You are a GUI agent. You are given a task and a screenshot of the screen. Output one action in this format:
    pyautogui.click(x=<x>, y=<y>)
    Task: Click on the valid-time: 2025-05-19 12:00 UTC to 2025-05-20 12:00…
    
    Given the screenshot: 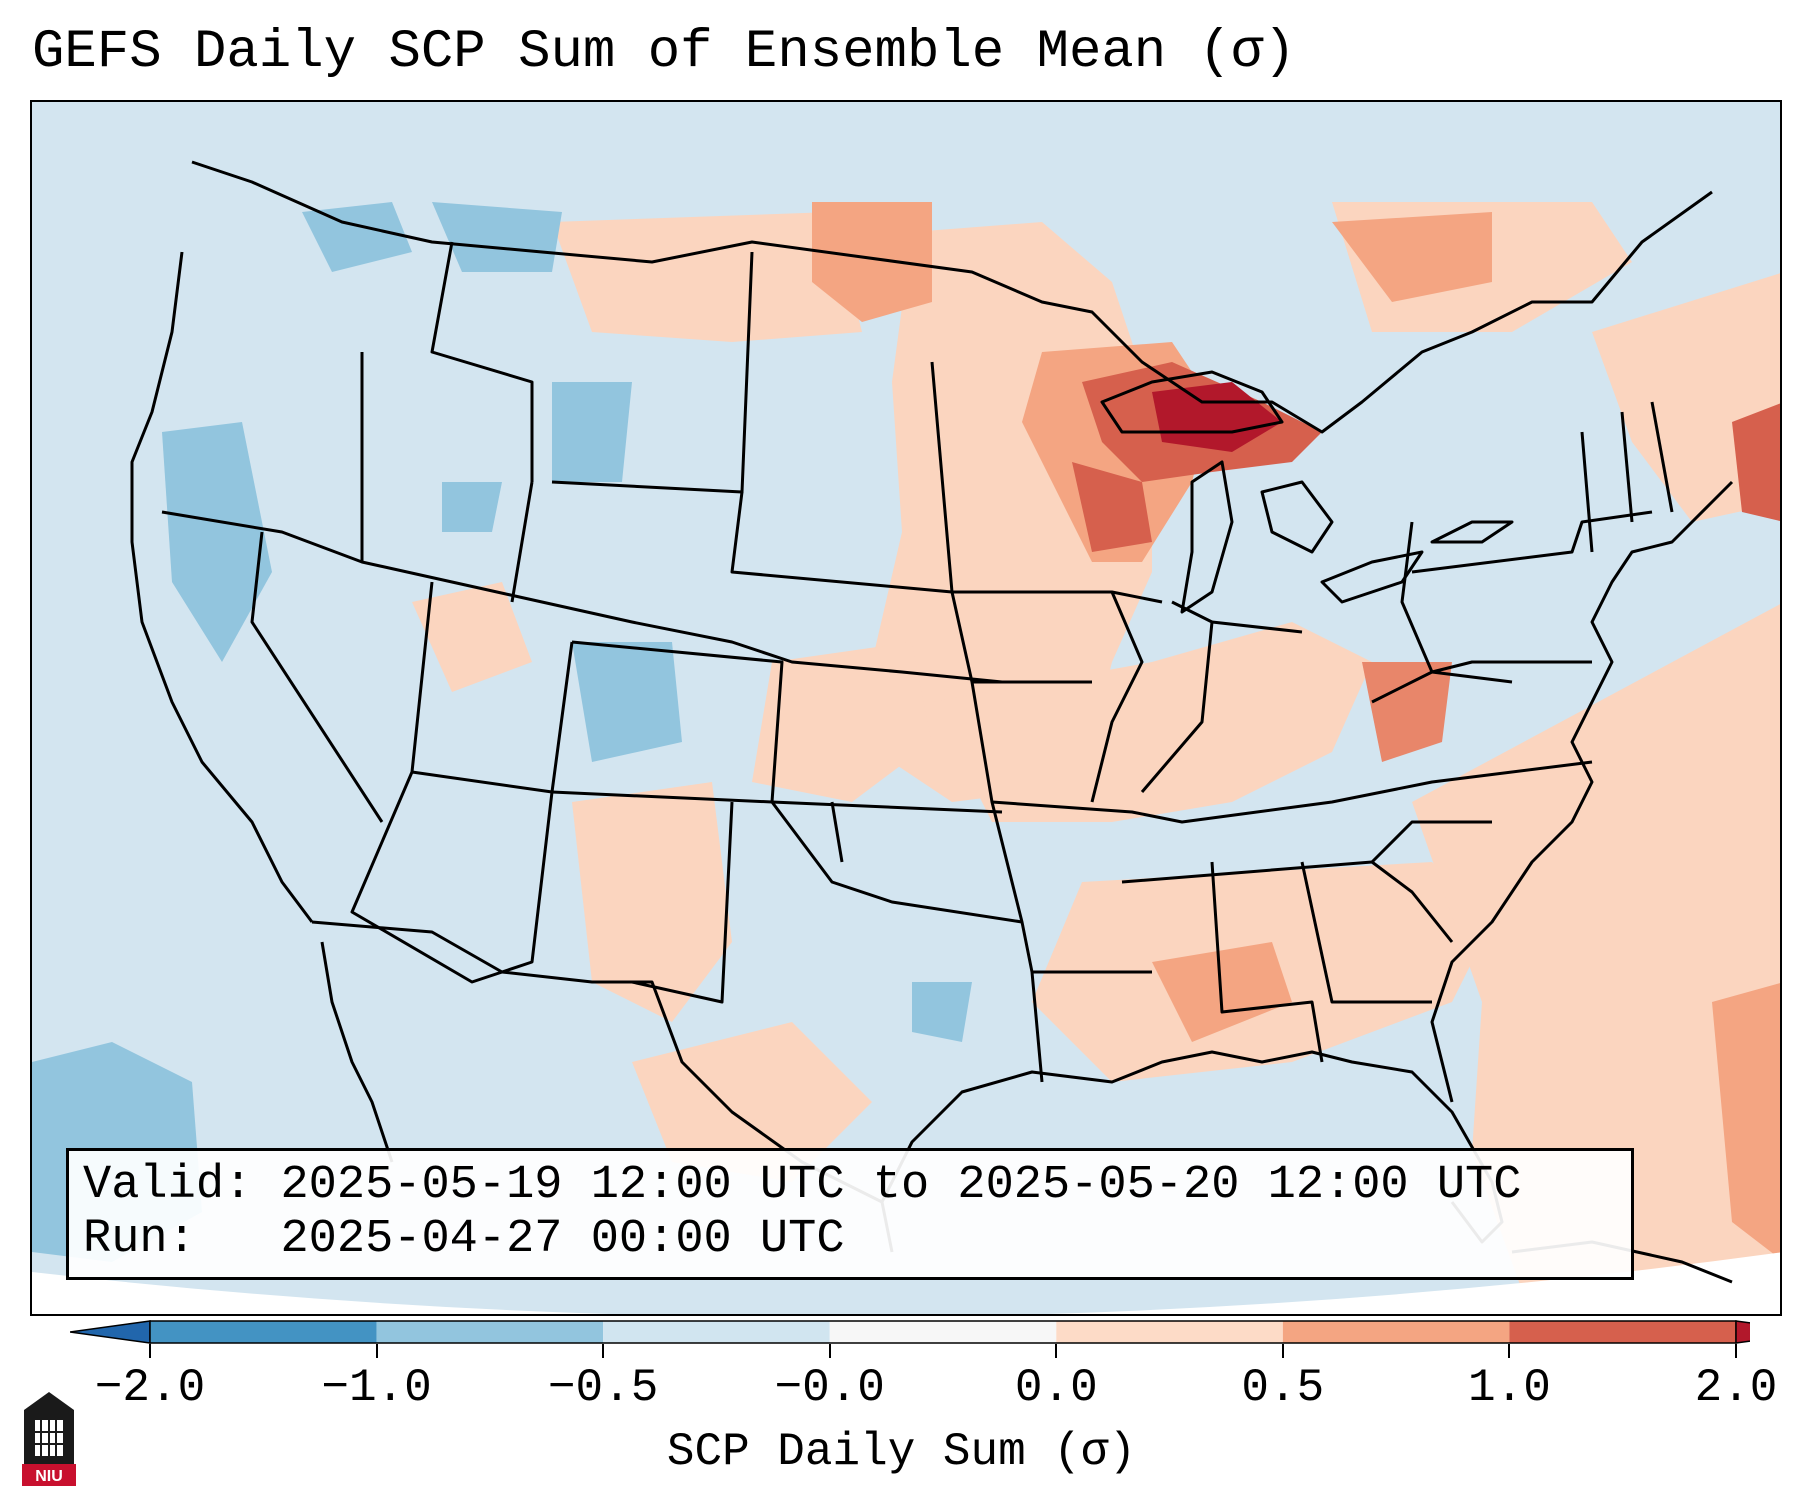 What is the action you would take?
    pyautogui.click(x=901, y=1185)
    